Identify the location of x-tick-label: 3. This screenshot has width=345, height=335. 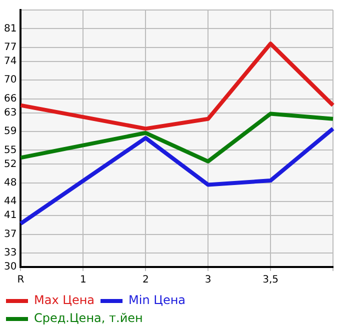
(208, 280).